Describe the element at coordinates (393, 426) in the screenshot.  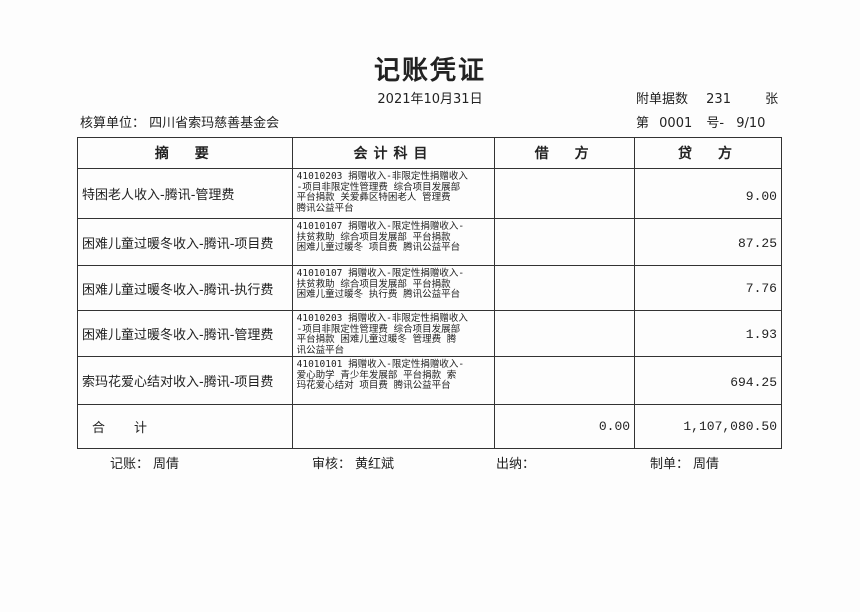
I see `total-account` at that location.